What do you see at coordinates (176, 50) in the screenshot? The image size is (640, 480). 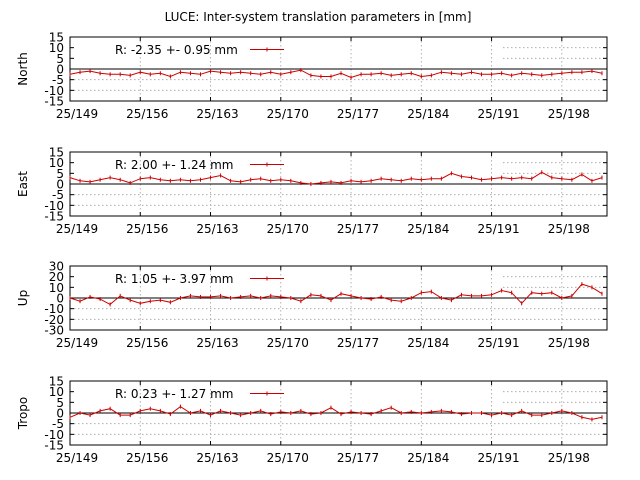 I see `legend-text: R: -2.35 +- 0.95 mm` at bounding box center [176, 50].